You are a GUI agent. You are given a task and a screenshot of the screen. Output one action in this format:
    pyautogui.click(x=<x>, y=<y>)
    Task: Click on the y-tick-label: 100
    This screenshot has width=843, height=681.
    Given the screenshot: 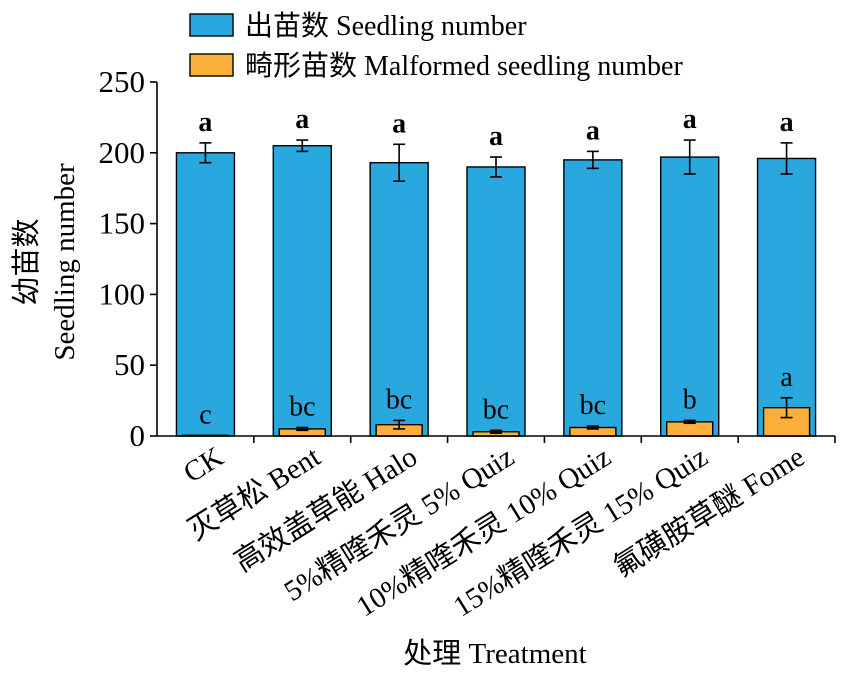 What is the action you would take?
    pyautogui.click(x=122, y=293)
    